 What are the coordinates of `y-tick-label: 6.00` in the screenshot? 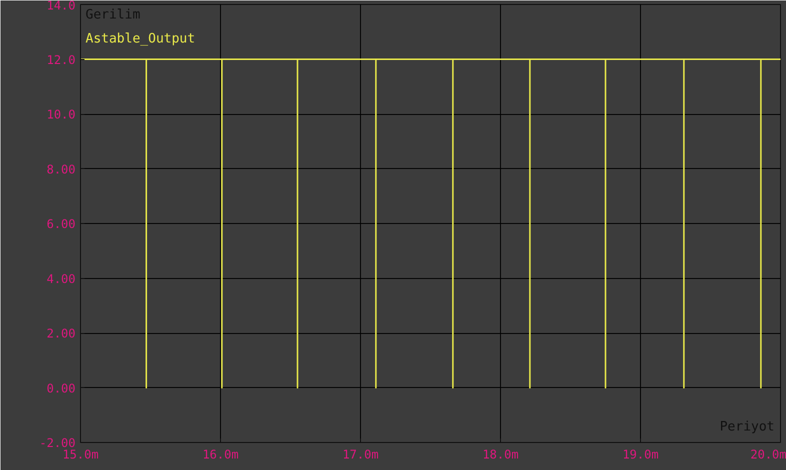 It's located at (61, 224).